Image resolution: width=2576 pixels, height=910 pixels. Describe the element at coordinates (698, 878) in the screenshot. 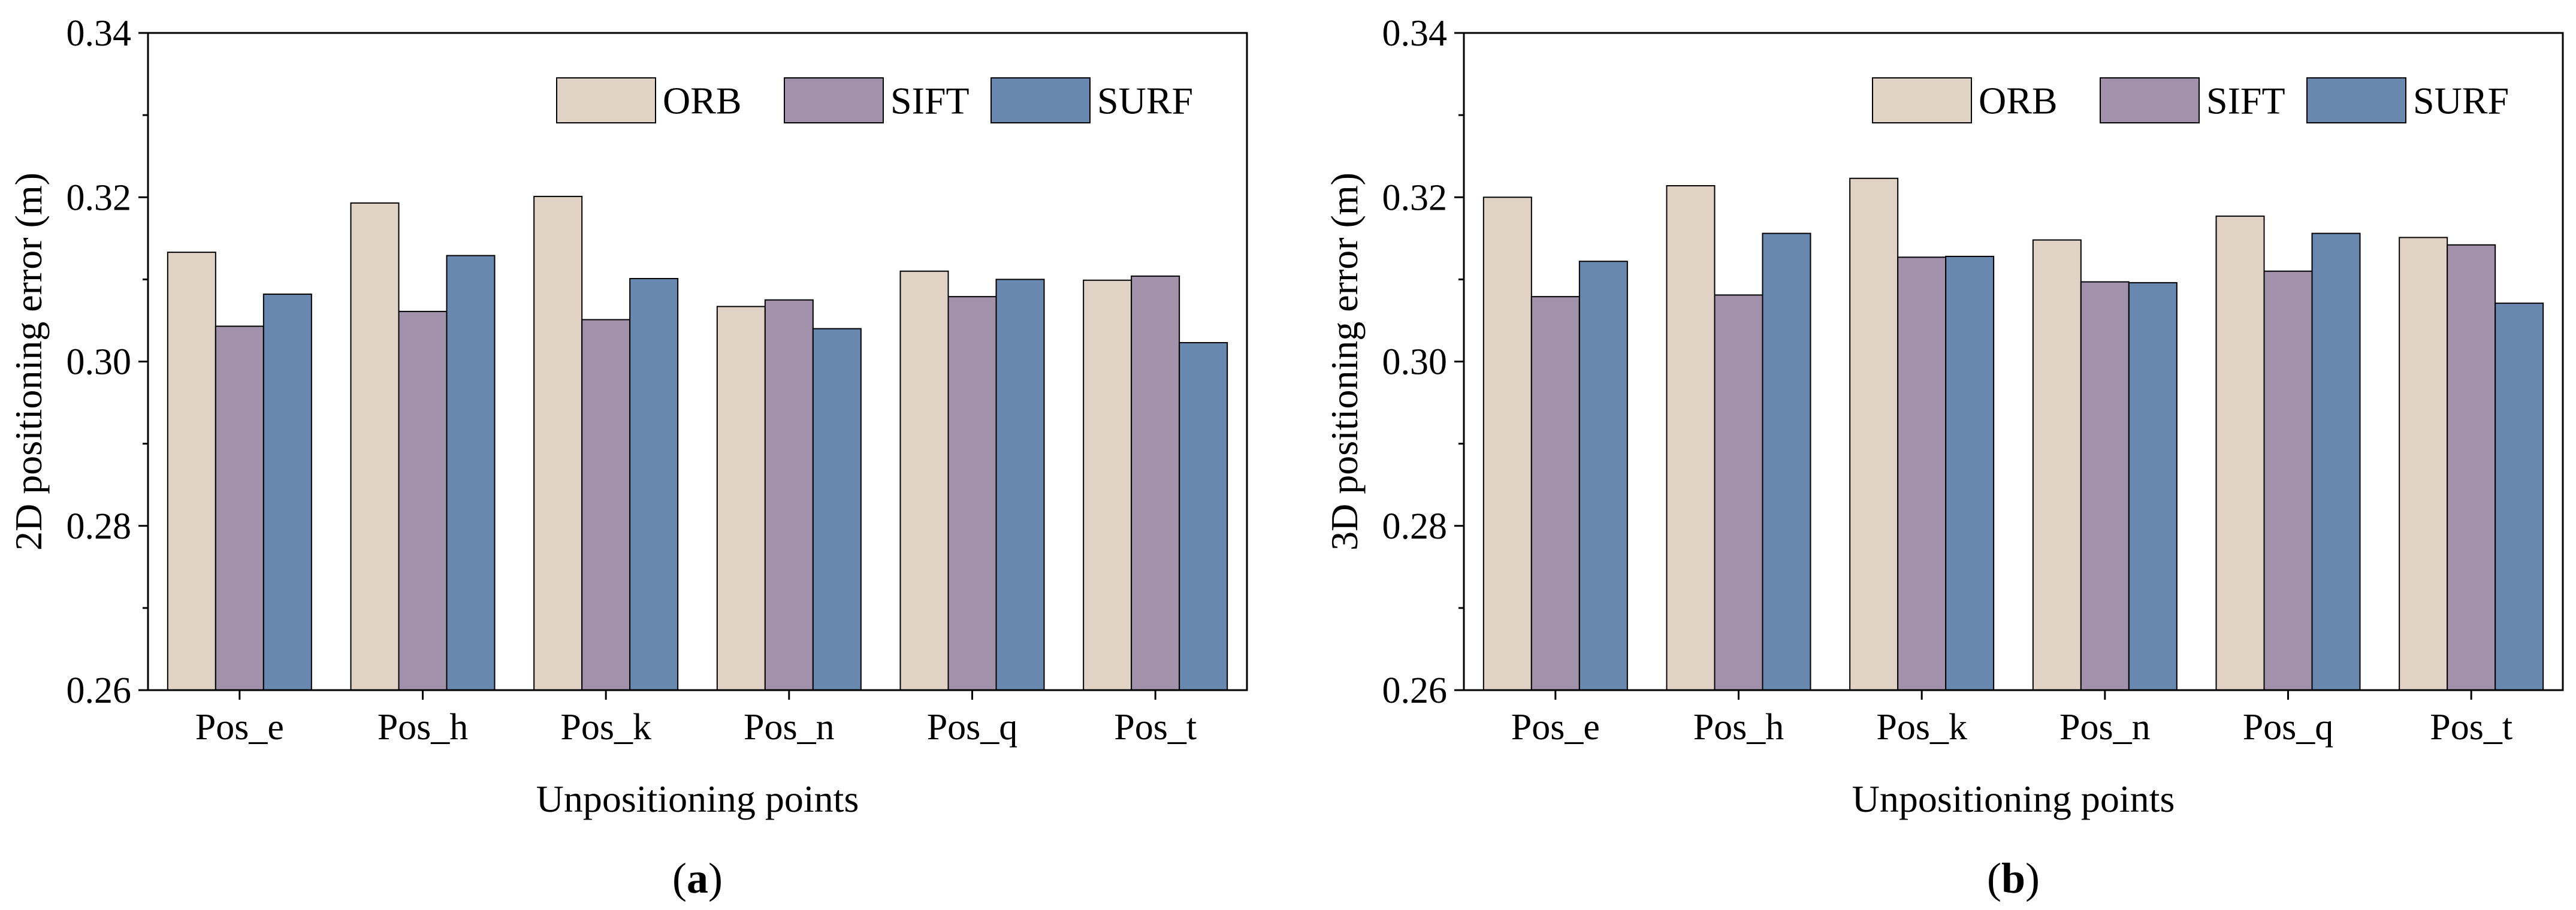

I see `panel-label: (a)` at that location.